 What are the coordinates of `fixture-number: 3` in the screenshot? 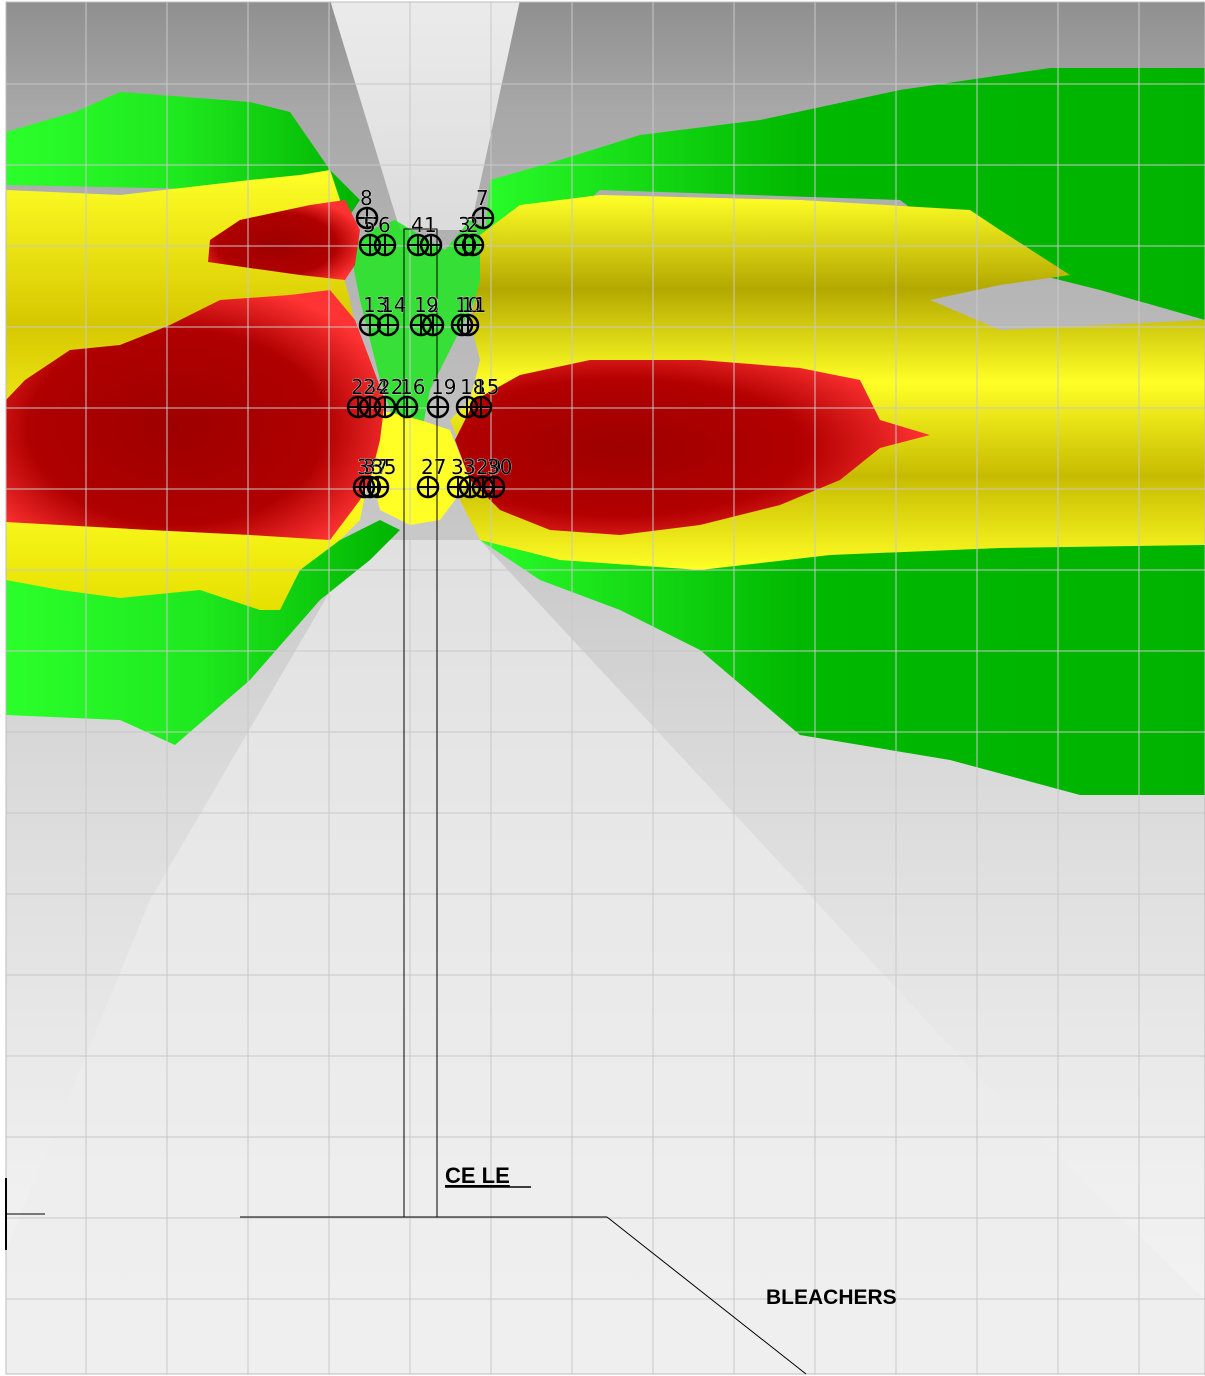 It's located at (464, 225).